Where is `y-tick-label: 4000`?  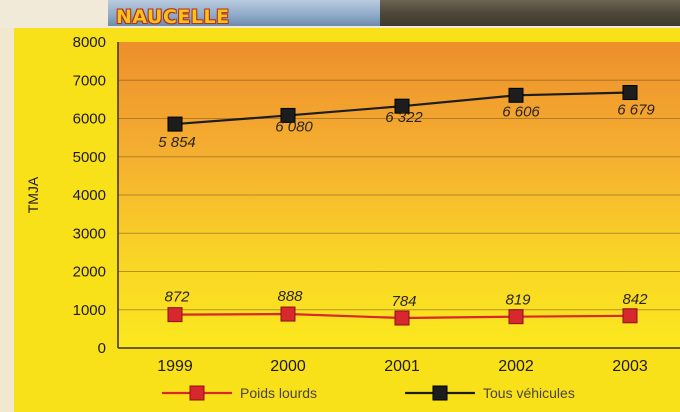
y-tick-label: 4000 is located at coordinates (89, 195).